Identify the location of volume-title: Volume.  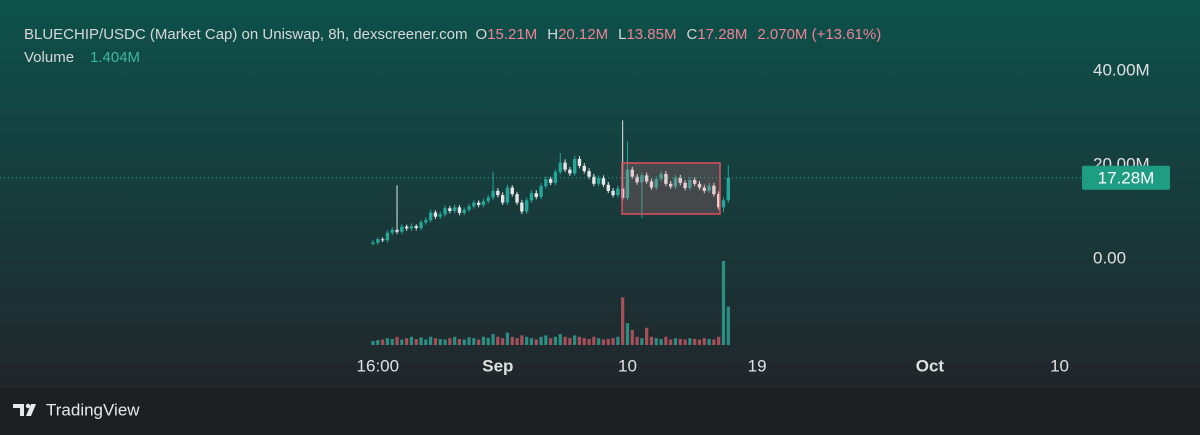
(49, 57).